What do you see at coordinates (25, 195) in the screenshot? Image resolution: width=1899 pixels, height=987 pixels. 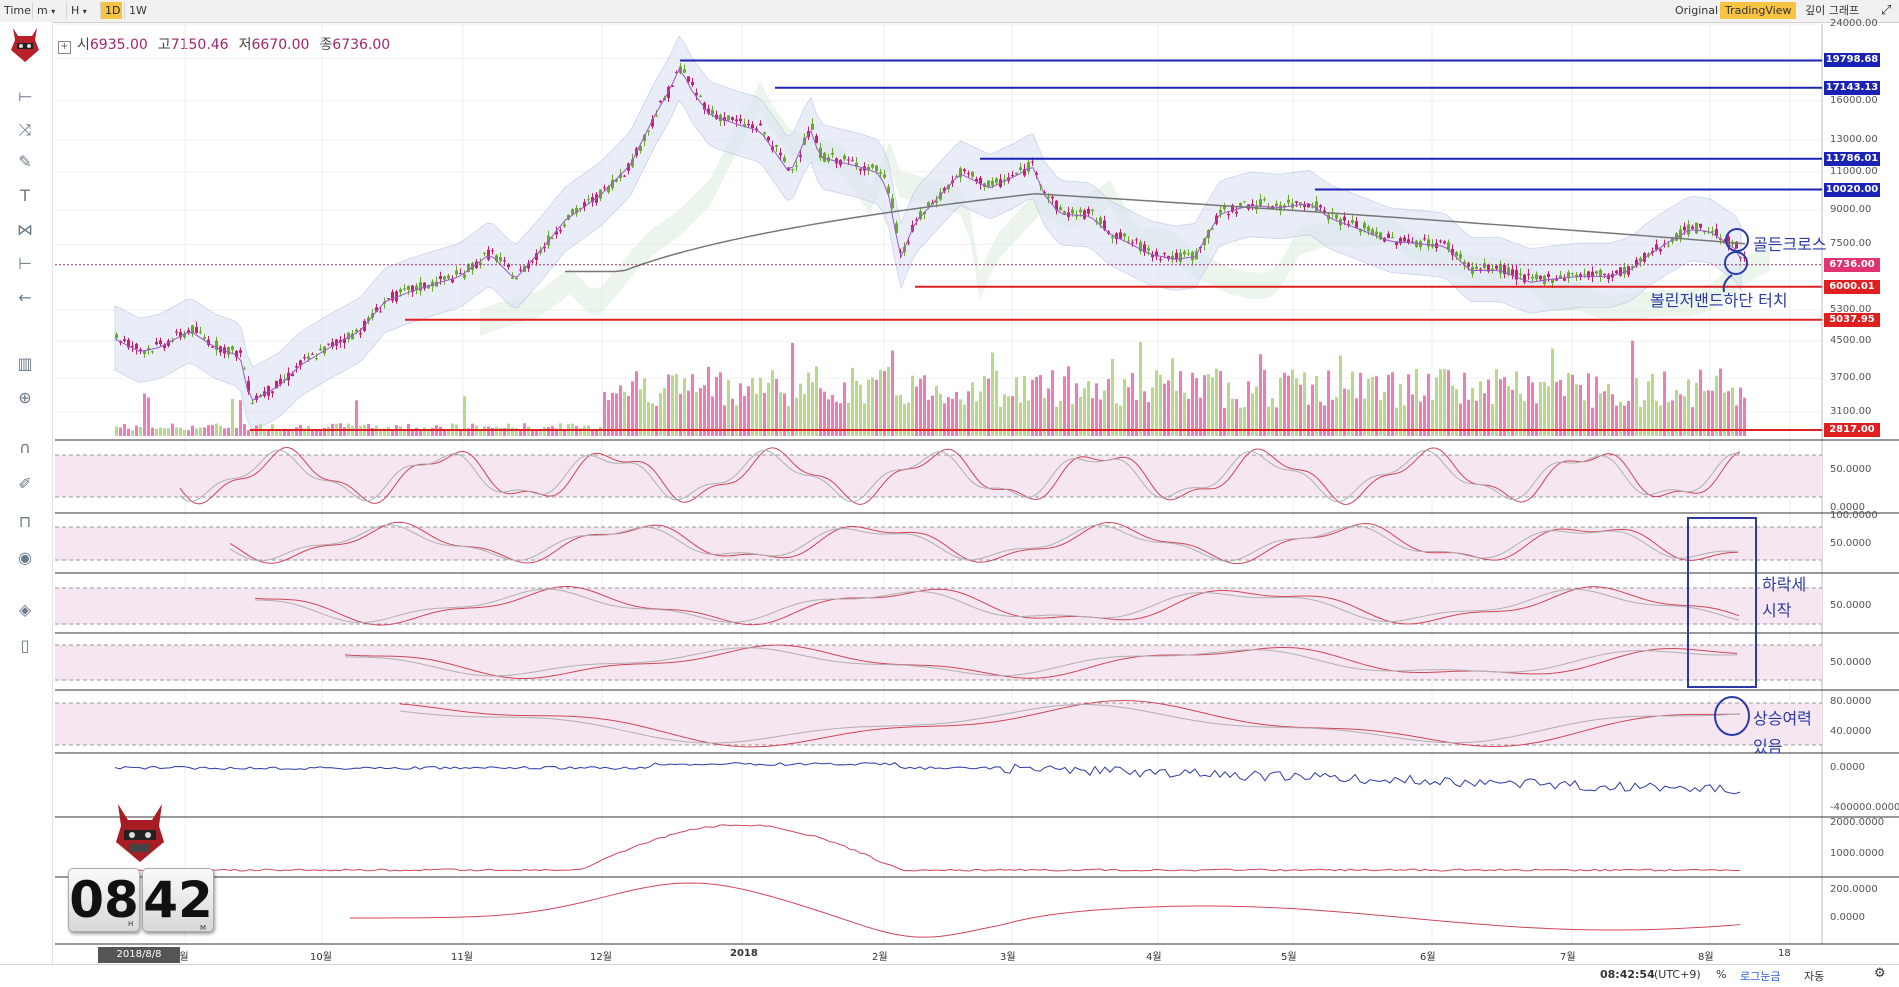 I see `text-icon: T` at bounding box center [25, 195].